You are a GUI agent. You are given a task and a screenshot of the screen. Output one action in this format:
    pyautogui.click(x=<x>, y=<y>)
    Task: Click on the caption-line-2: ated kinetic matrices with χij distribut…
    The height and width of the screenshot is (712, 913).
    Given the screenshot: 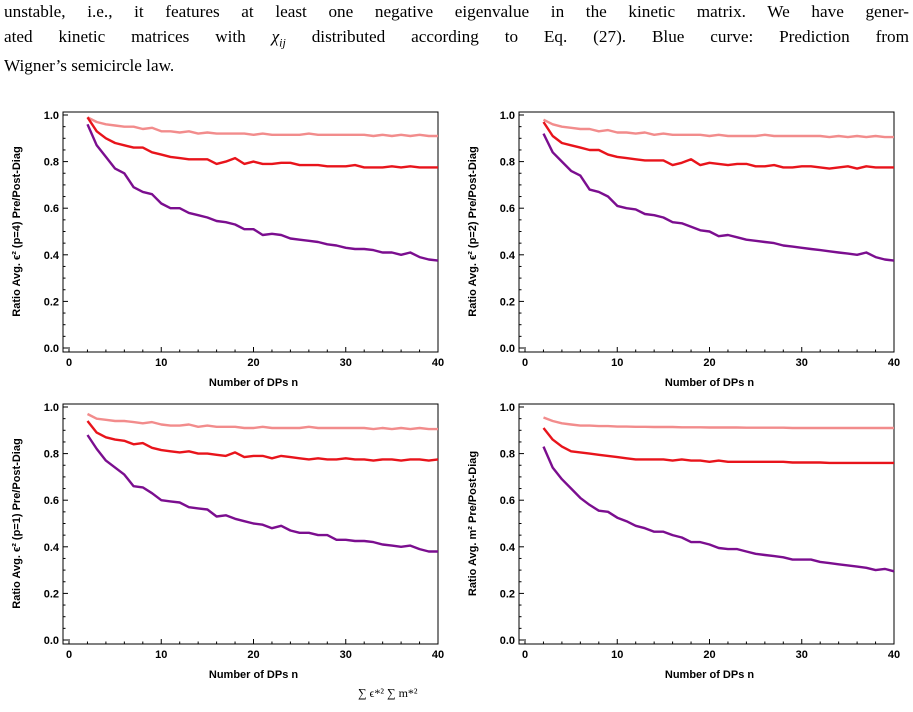 What is the action you would take?
    pyautogui.click(x=456, y=40)
    